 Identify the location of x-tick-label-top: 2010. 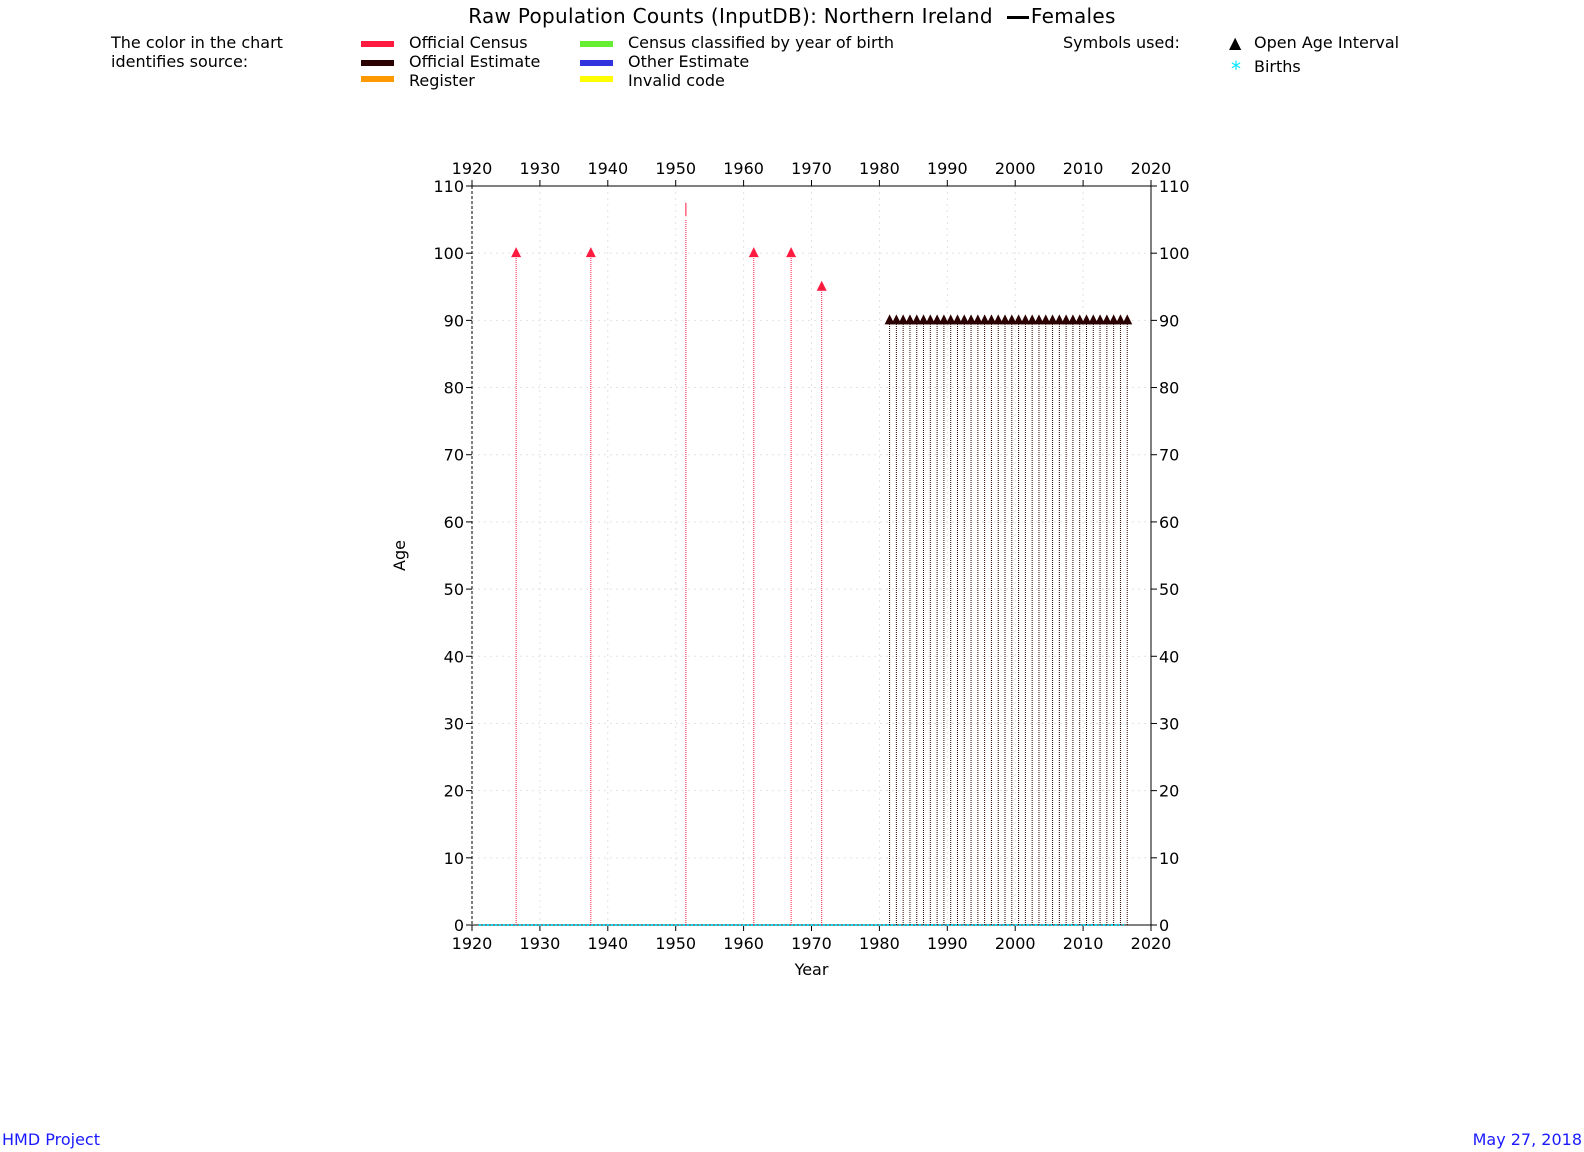
(1083, 168).